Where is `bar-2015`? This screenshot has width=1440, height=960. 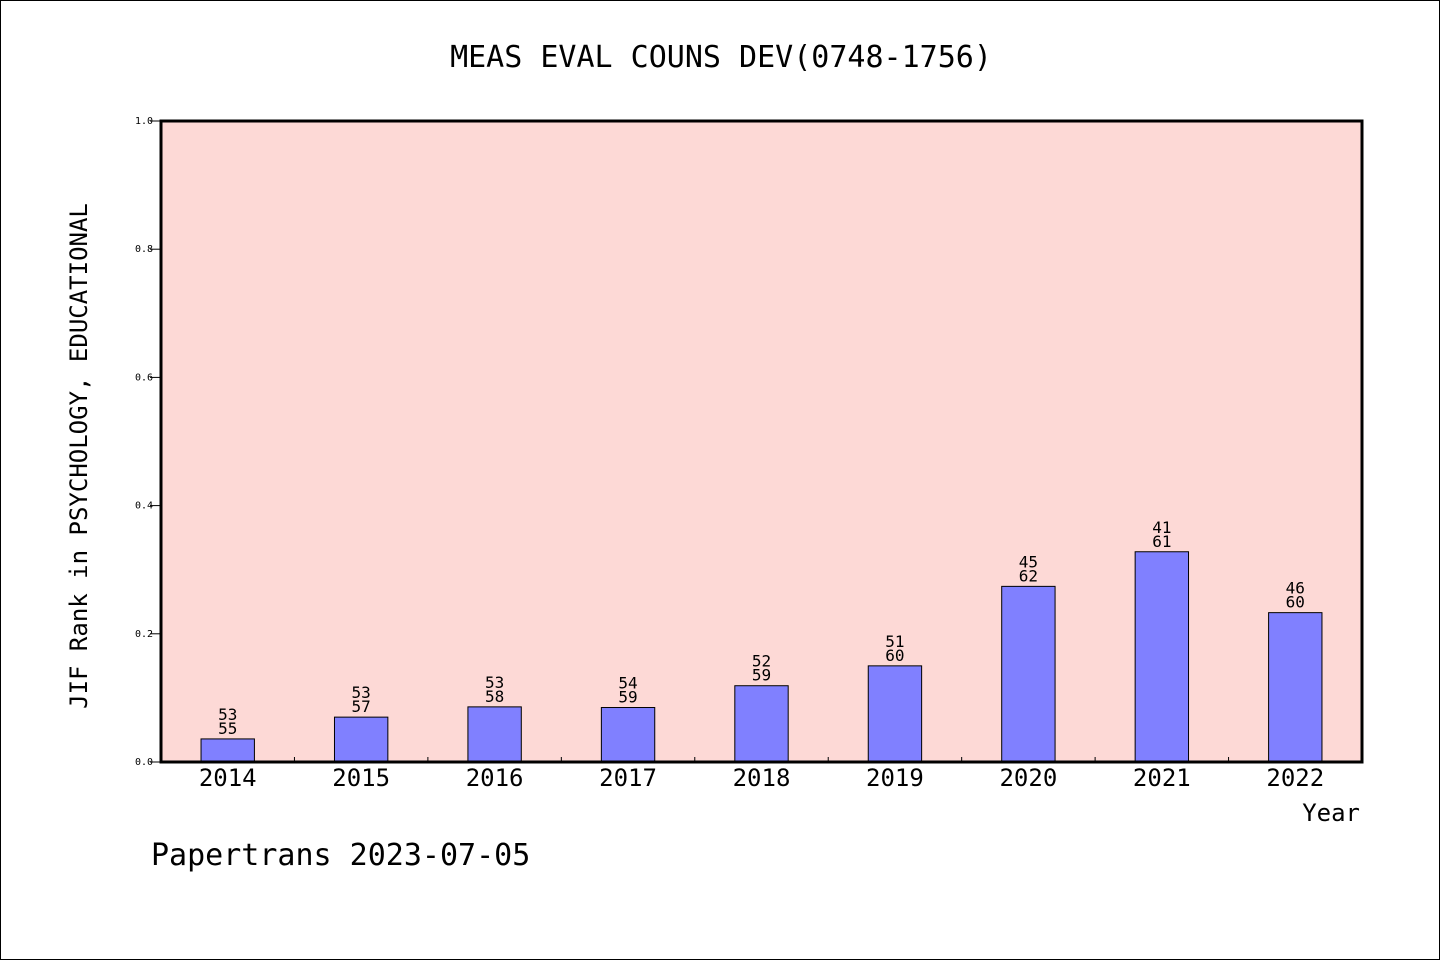
bar-2015 is located at coordinates (361, 739).